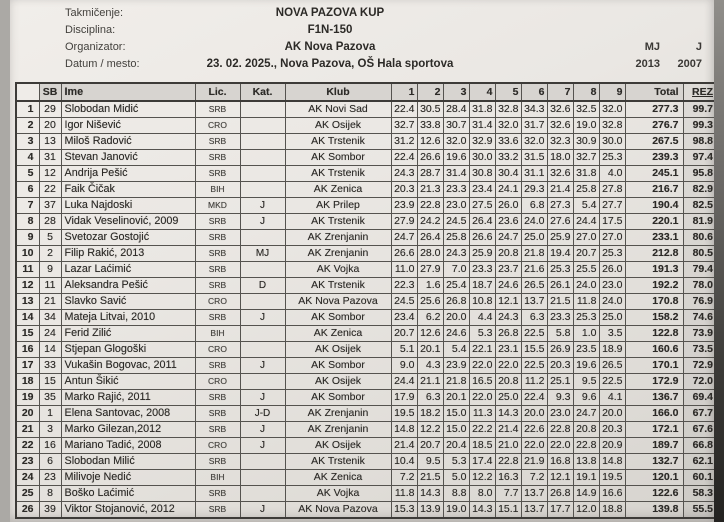 This screenshot has width=724, height=522. I want to click on total-cell: 189.7, so click(654, 445).